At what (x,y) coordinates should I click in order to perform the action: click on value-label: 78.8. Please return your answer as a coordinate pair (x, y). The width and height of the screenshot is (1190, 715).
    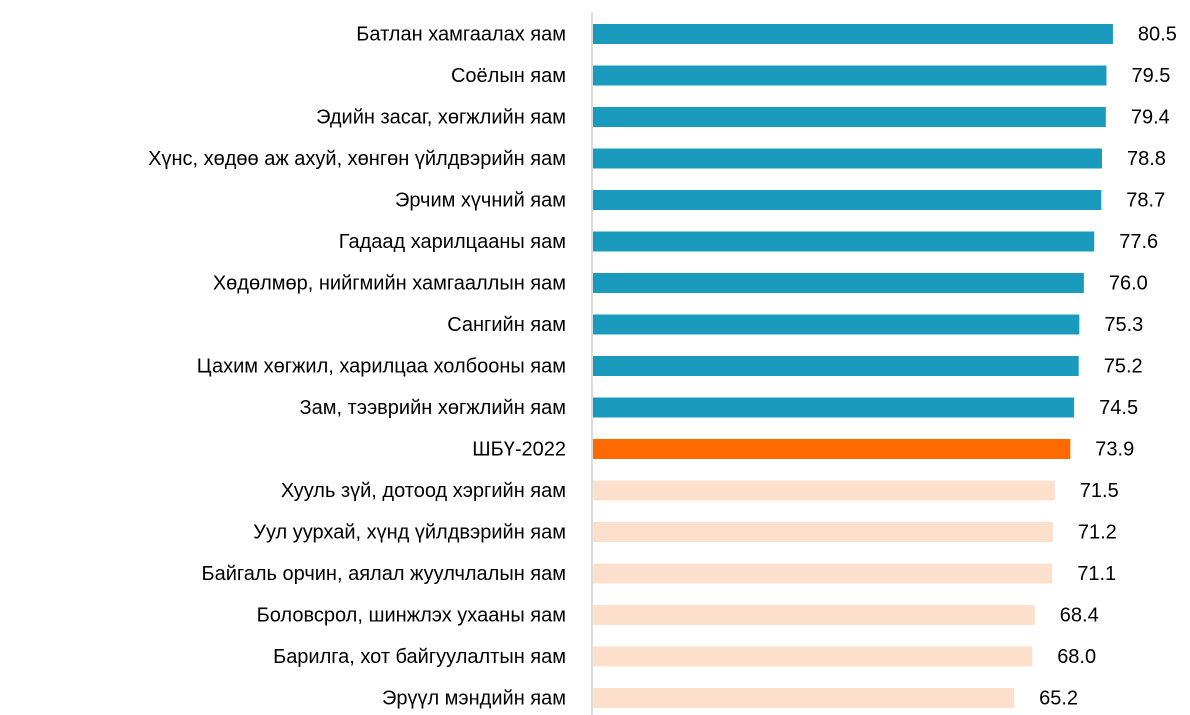
    Looking at the image, I should click on (1146, 159).